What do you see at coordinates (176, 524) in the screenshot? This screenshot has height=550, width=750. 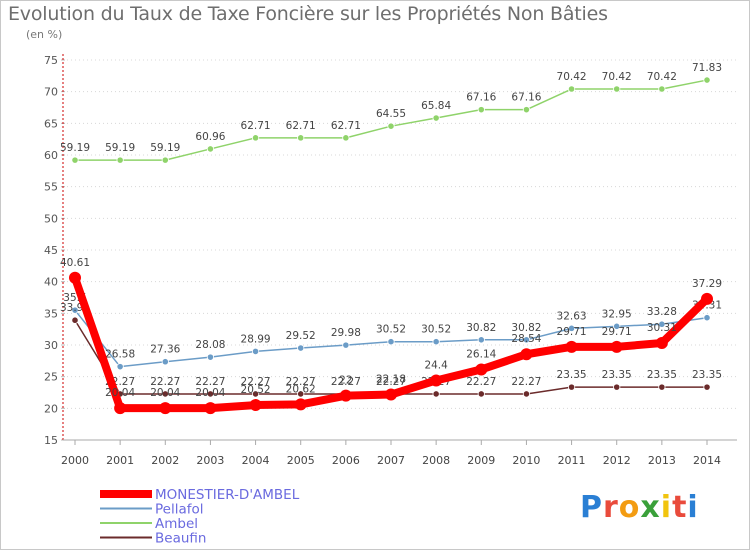 I see `legend-label: Ambel` at bounding box center [176, 524].